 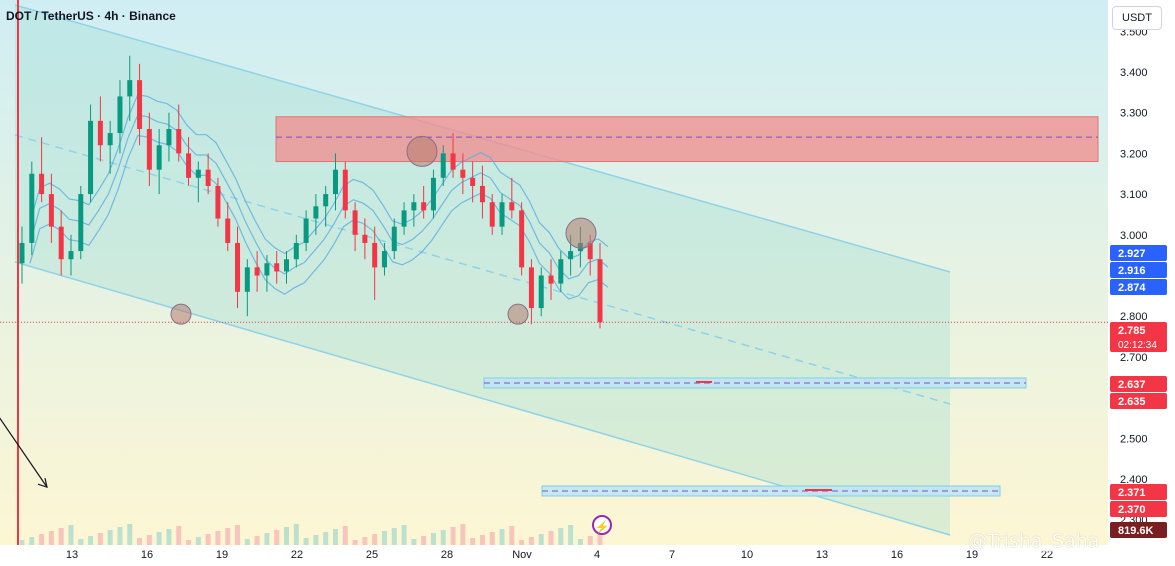 I want to click on price-tick-label: 3.300, so click(x=1134, y=114).